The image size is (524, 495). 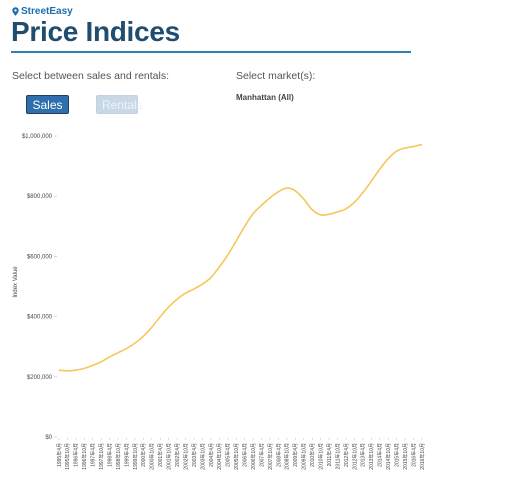 I want to click on x-tick-label: 2001年4月, so click(x=160, y=455).